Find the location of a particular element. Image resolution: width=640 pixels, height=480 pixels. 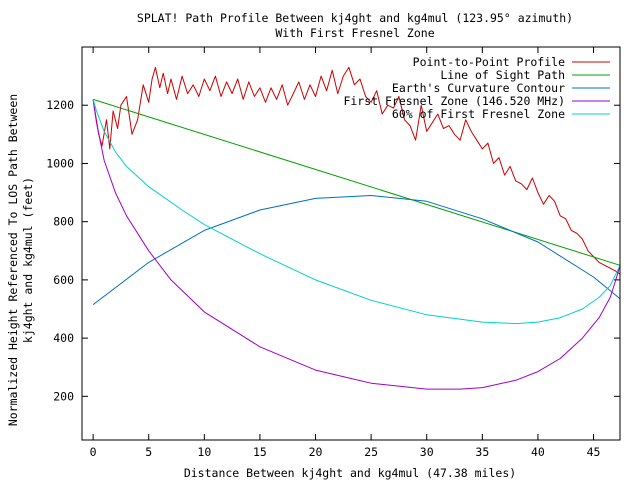

x-tick-label: 20 is located at coordinates (316, 452).